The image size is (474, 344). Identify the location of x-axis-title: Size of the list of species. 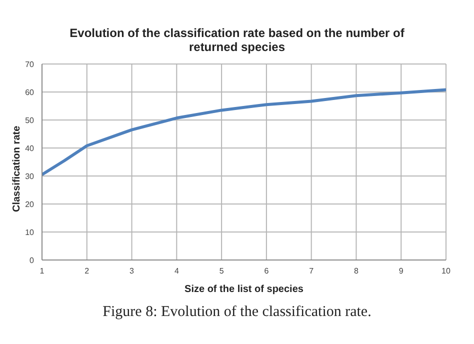
(244, 289).